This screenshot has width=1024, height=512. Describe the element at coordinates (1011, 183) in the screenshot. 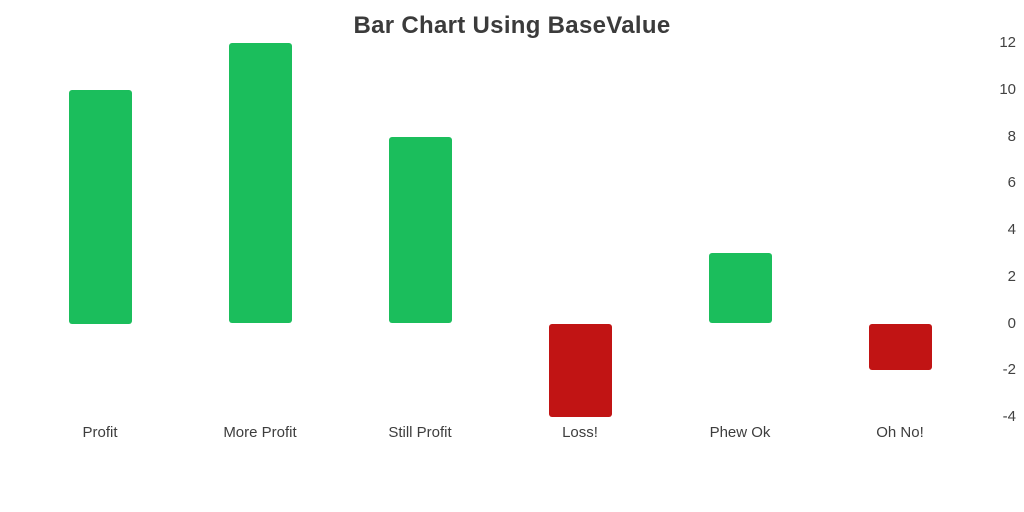

I see `y-axis-tick-label: 6` at that location.